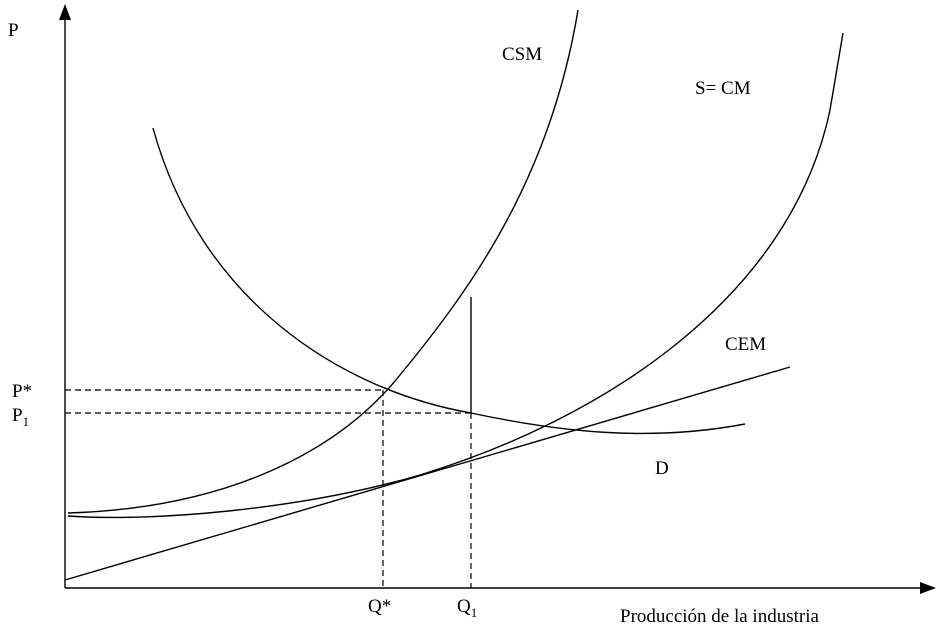  I want to click on q1-label: Q1, so click(467, 608).